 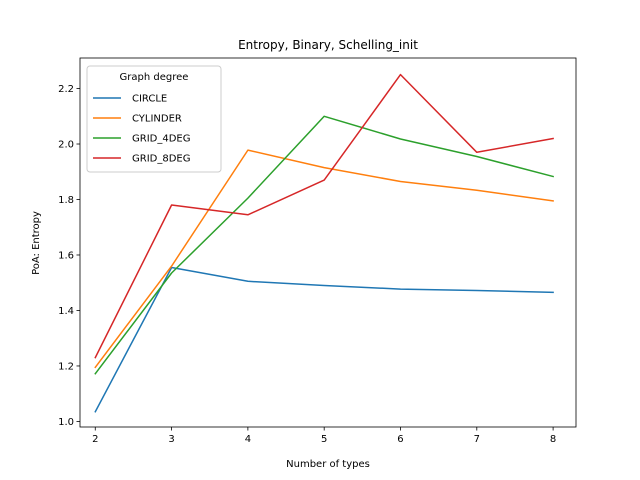 What do you see at coordinates (66, 200) in the screenshot?
I see `y-tick-label: 1.8` at bounding box center [66, 200].